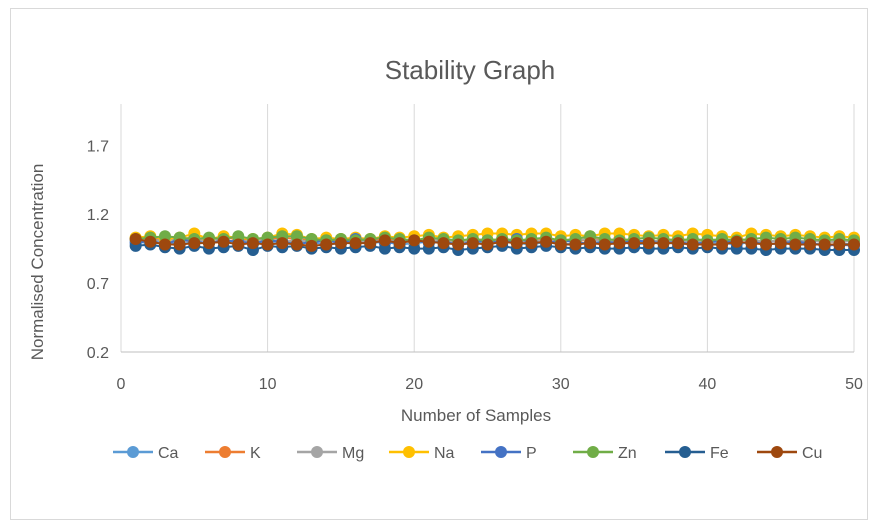 The image size is (870, 527). What do you see at coordinates (476, 415) in the screenshot?
I see `x-axis-label: Number of Samples` at bounding box center [476, 415].